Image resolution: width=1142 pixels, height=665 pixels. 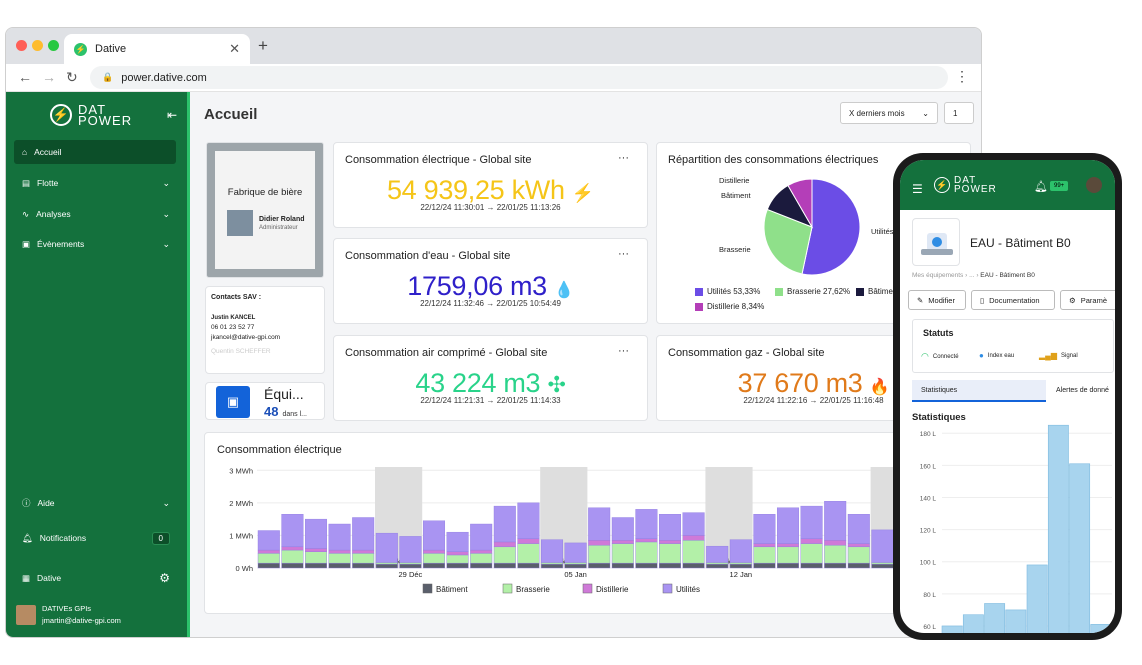 What do you see at coordinates (21, 45) in the screenshot?
I see `close-window-button` at bounding box center [21, 45].